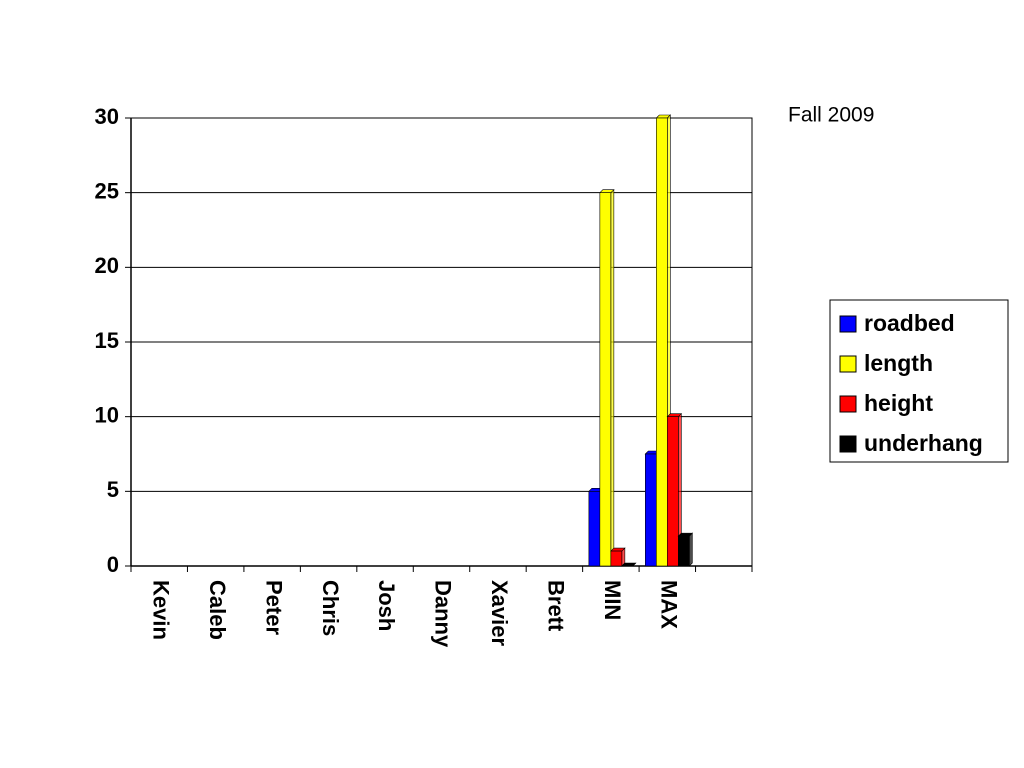 The width and height of the screenshot is (1024, 768). I want to click on y-tick-label: 30, so click(107, 116).